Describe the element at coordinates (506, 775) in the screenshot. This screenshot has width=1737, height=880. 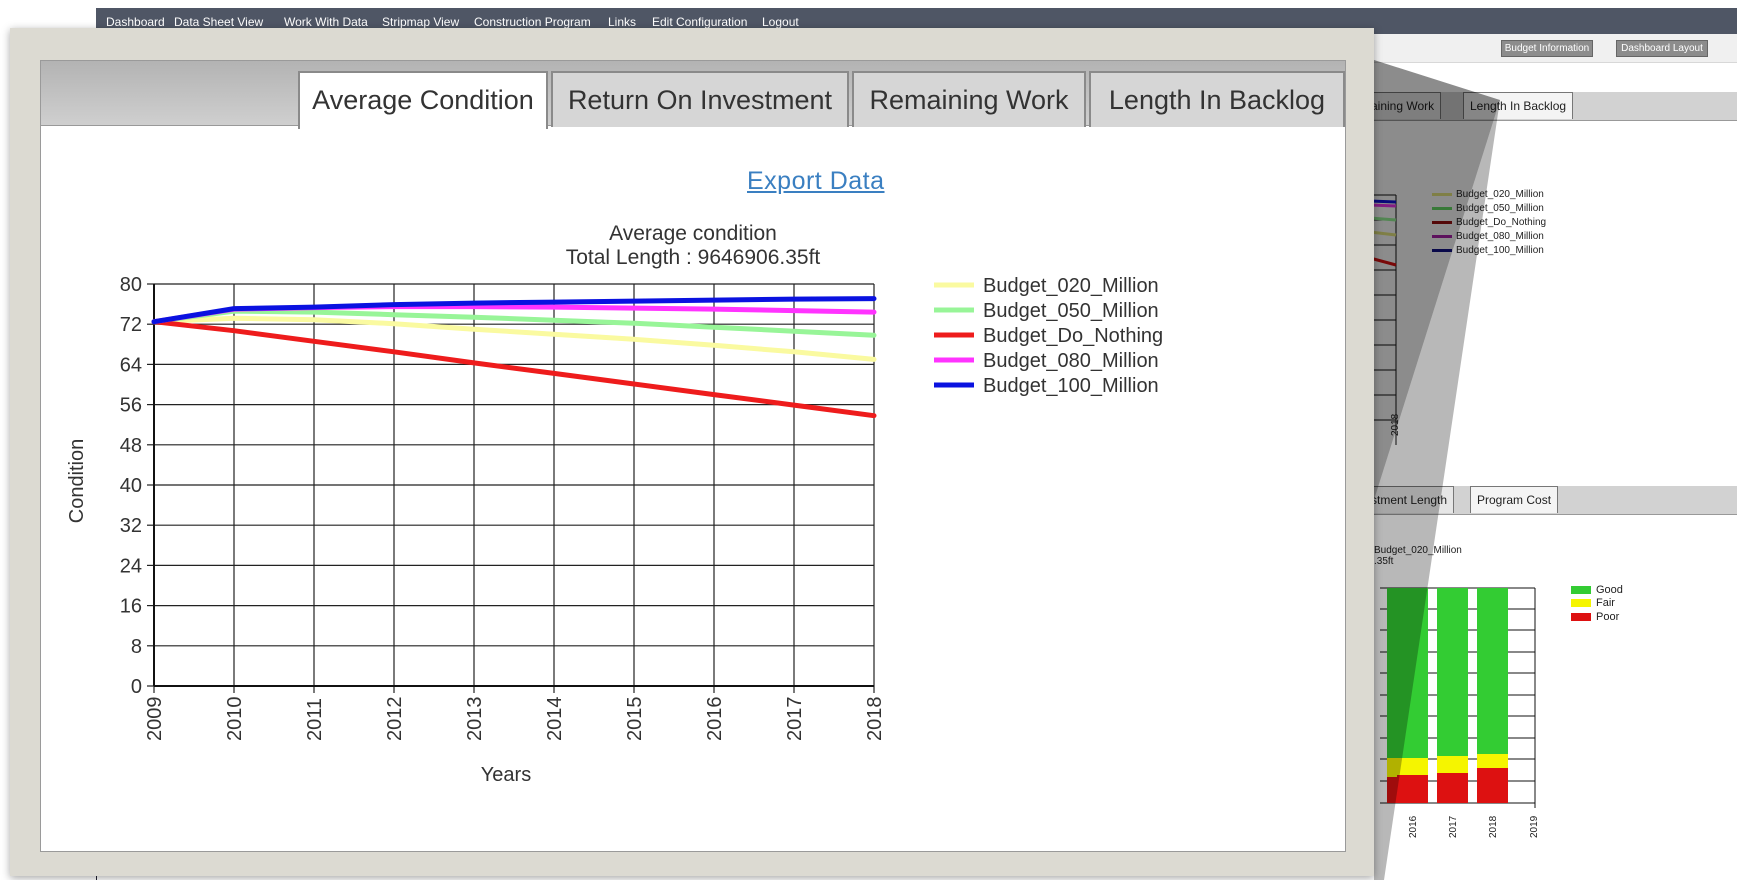
I see `x-axis-label: Years` at that location.